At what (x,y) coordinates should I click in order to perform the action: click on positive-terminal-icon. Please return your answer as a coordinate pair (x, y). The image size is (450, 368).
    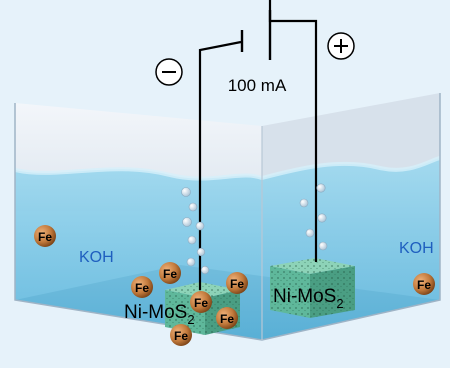
    Looking at the image, I should click on (341, 46).